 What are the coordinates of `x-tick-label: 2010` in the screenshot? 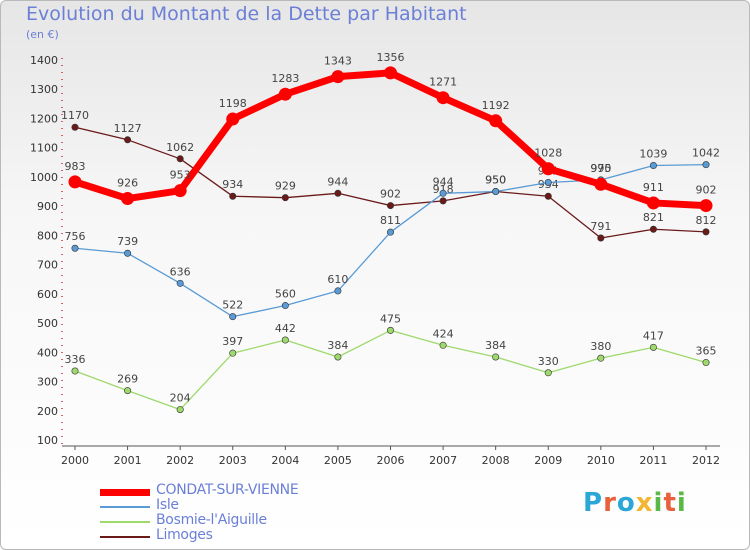 It's located at (601, 460).